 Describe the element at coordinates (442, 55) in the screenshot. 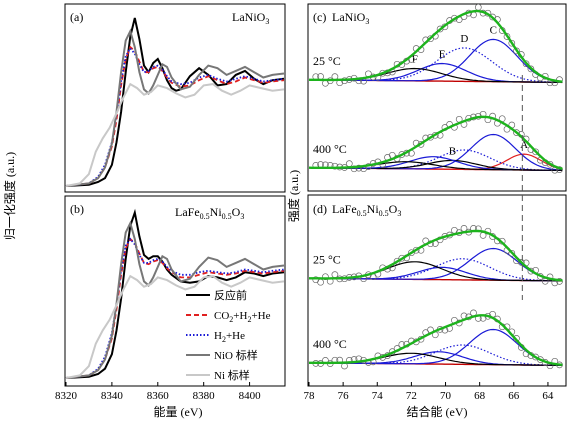

I see `peak-label-E: E` at that location.